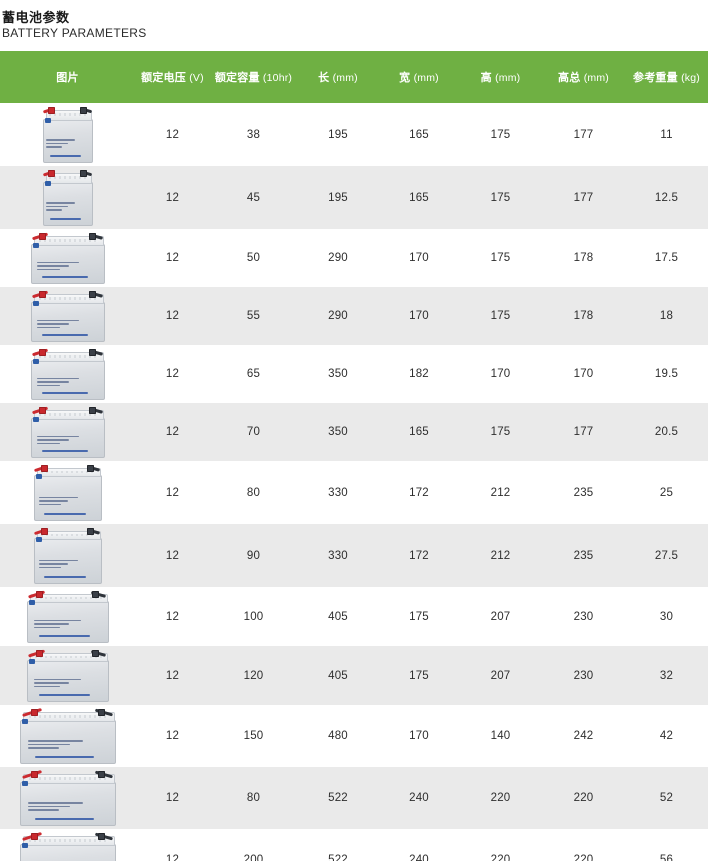 The height and width of the screenshot is (861, 708). I want to click on cell-width: 240, so click(419, 798).